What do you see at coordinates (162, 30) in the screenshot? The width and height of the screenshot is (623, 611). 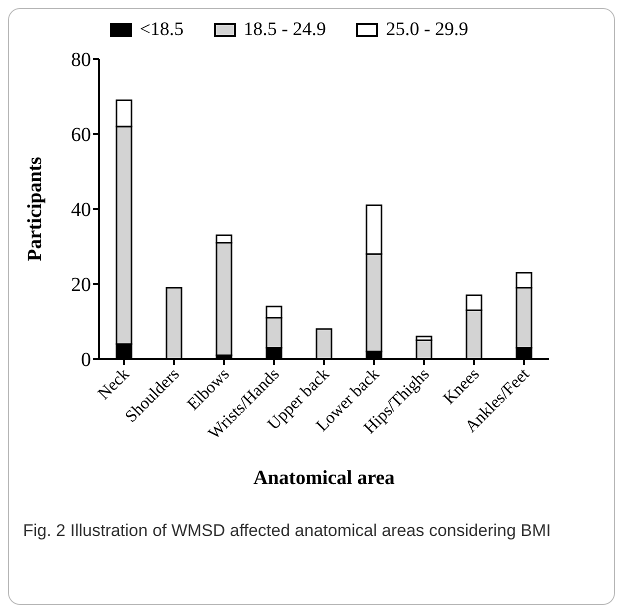 I see `legend-label: <18.5` at bounding box center [162, 30].